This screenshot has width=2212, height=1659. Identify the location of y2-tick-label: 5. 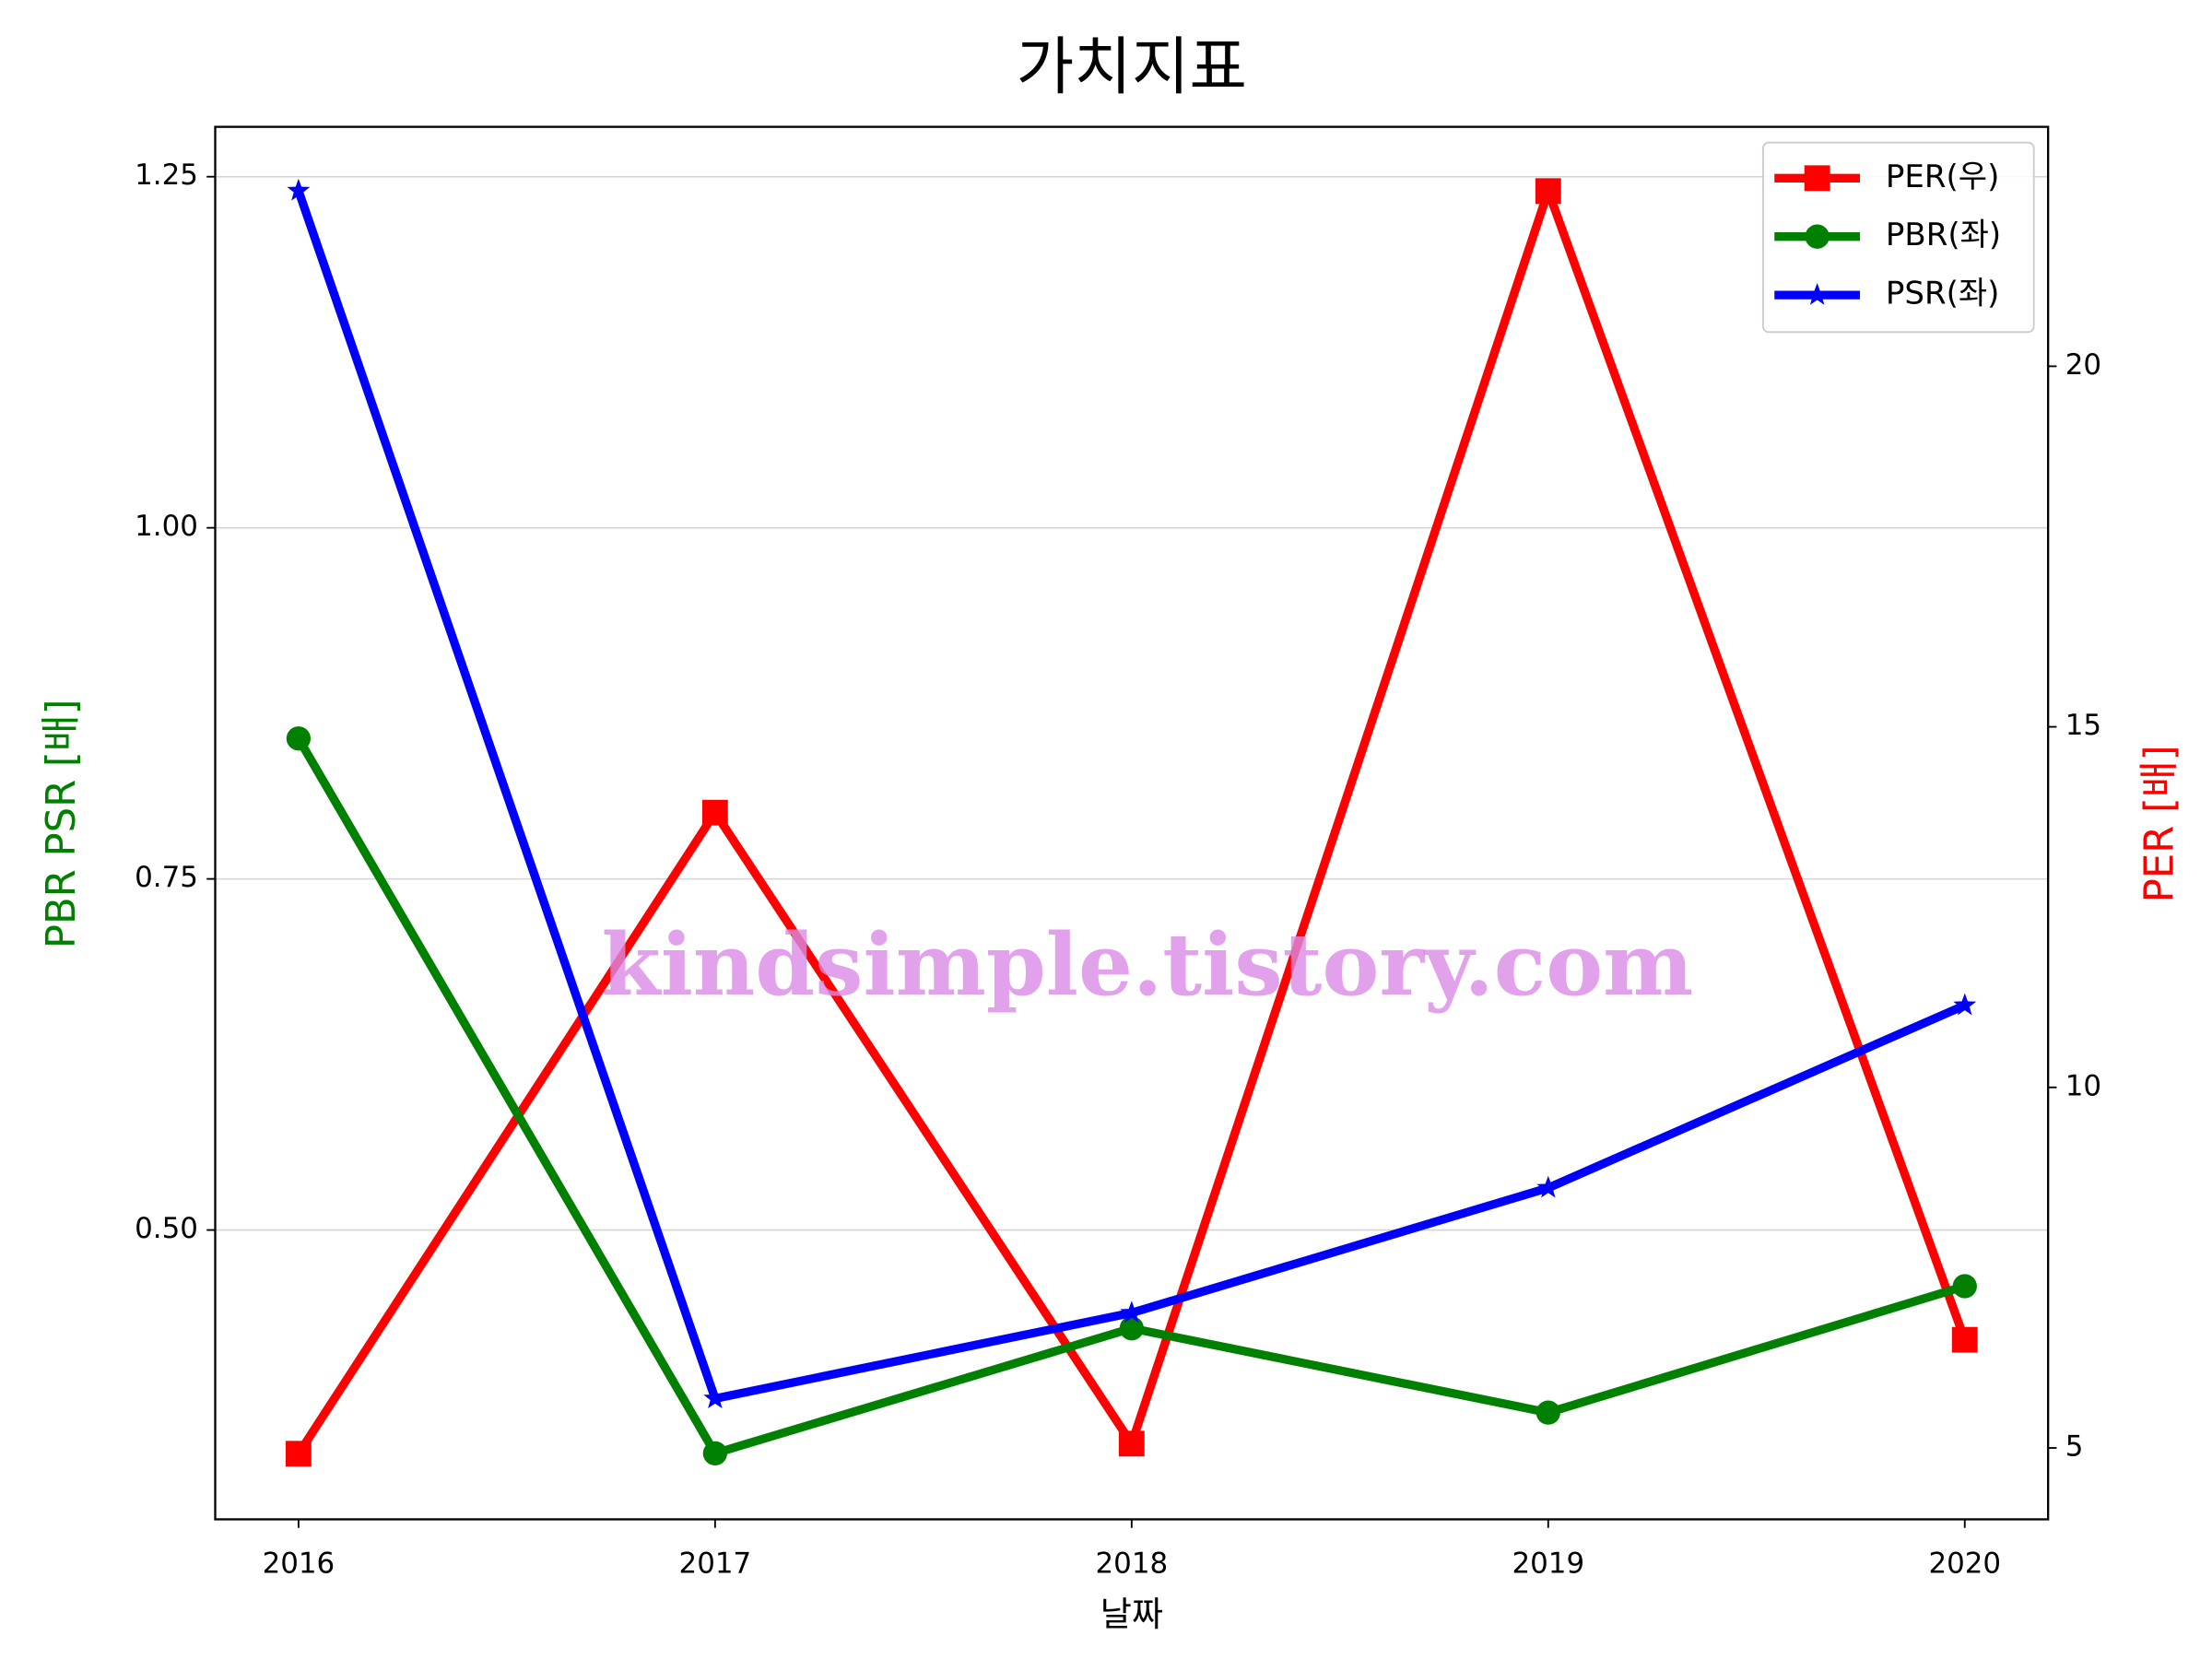
(2074, 1446).